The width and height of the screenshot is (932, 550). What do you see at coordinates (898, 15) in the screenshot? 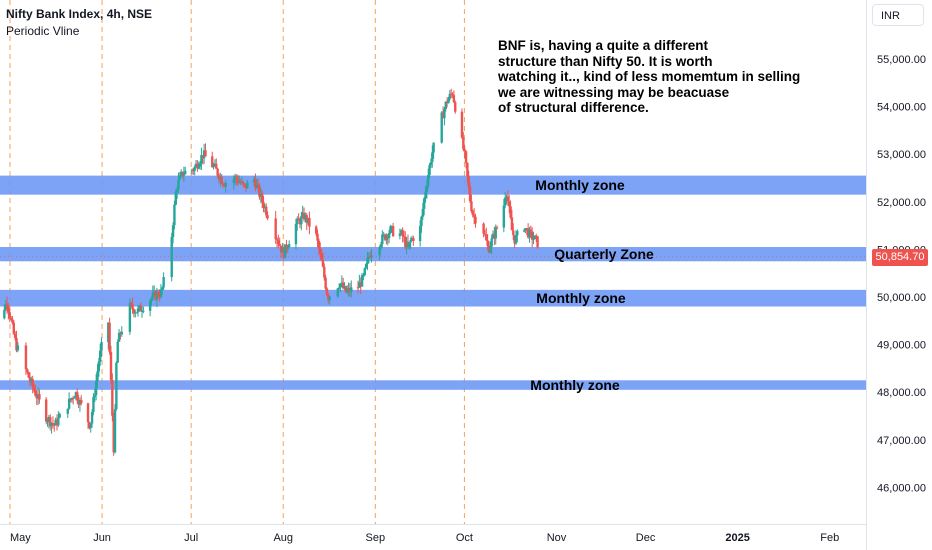
I see `currency-selector: INR` at bounding box center [898, 15].